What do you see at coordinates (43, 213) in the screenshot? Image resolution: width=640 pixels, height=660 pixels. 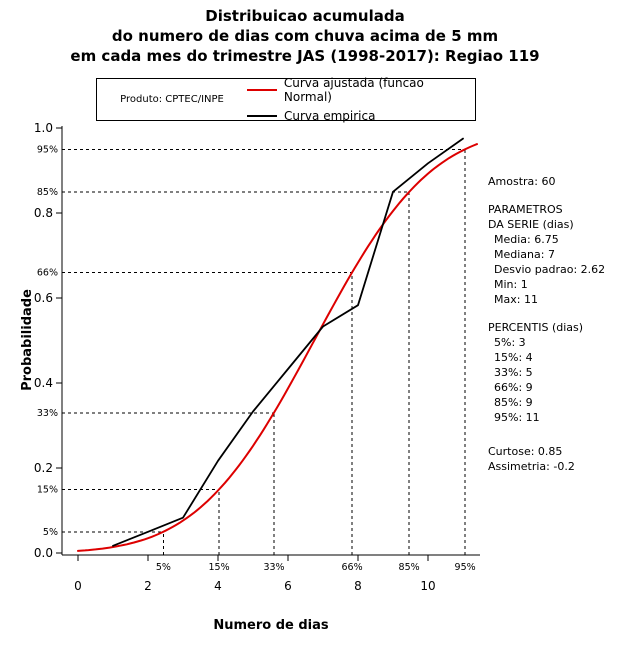 I see `svg-text: 0.8` at bounding box center [43, 213].